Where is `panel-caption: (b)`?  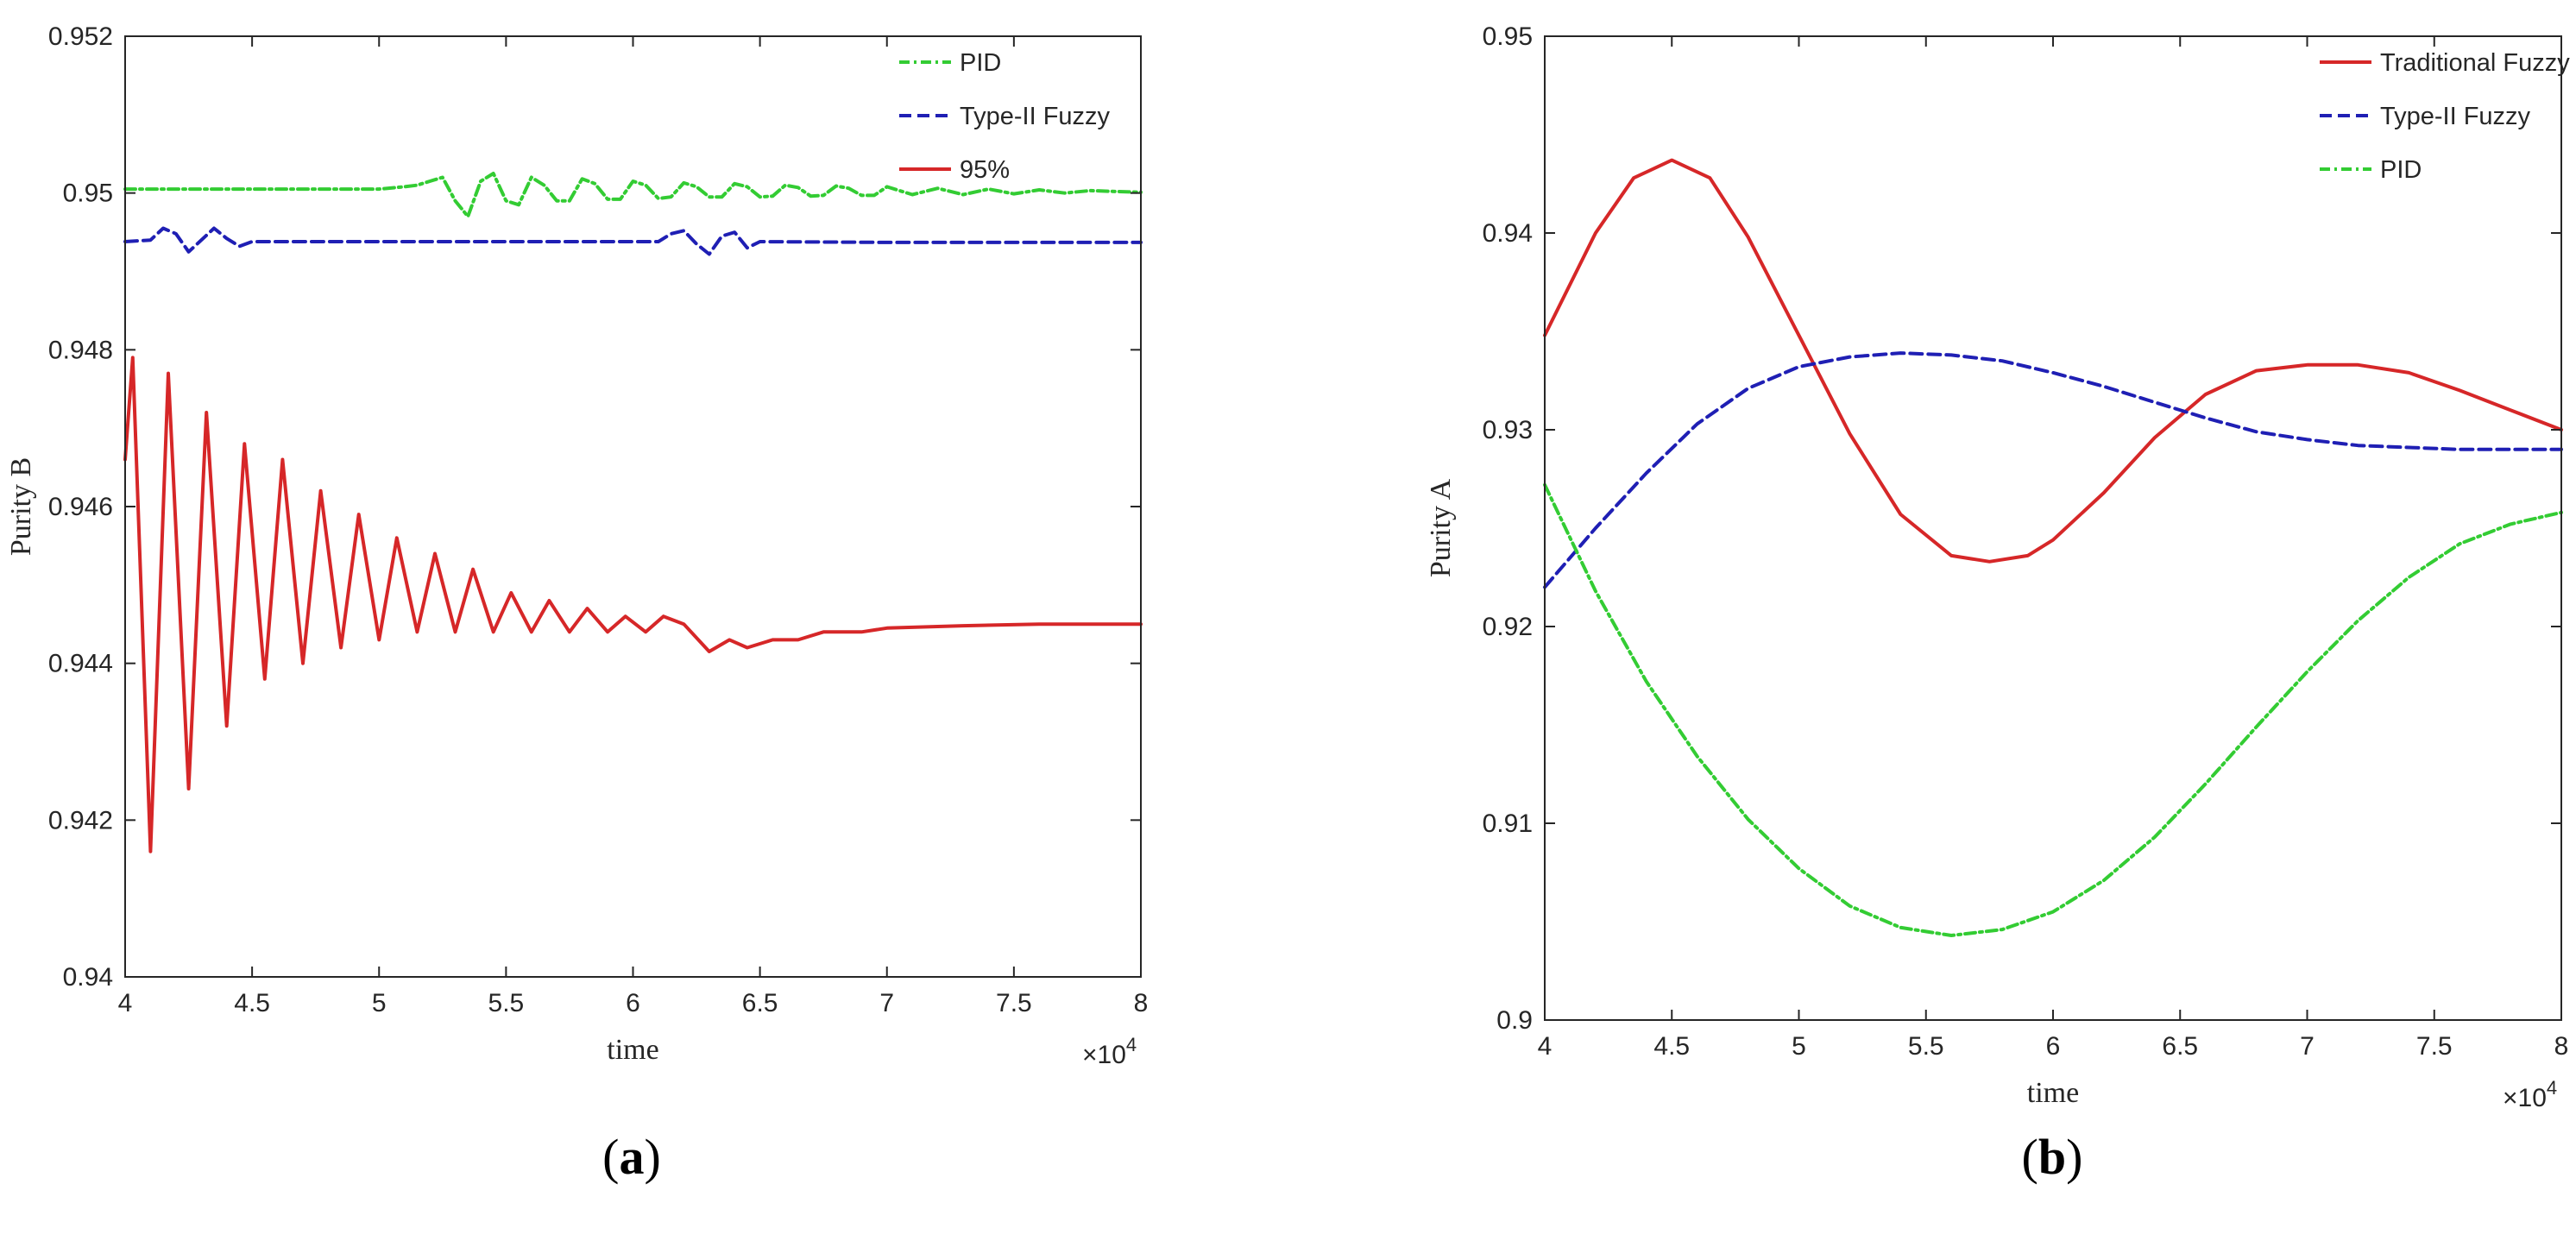 panel-caption: (b) is located at coordinates (2052, 1157).